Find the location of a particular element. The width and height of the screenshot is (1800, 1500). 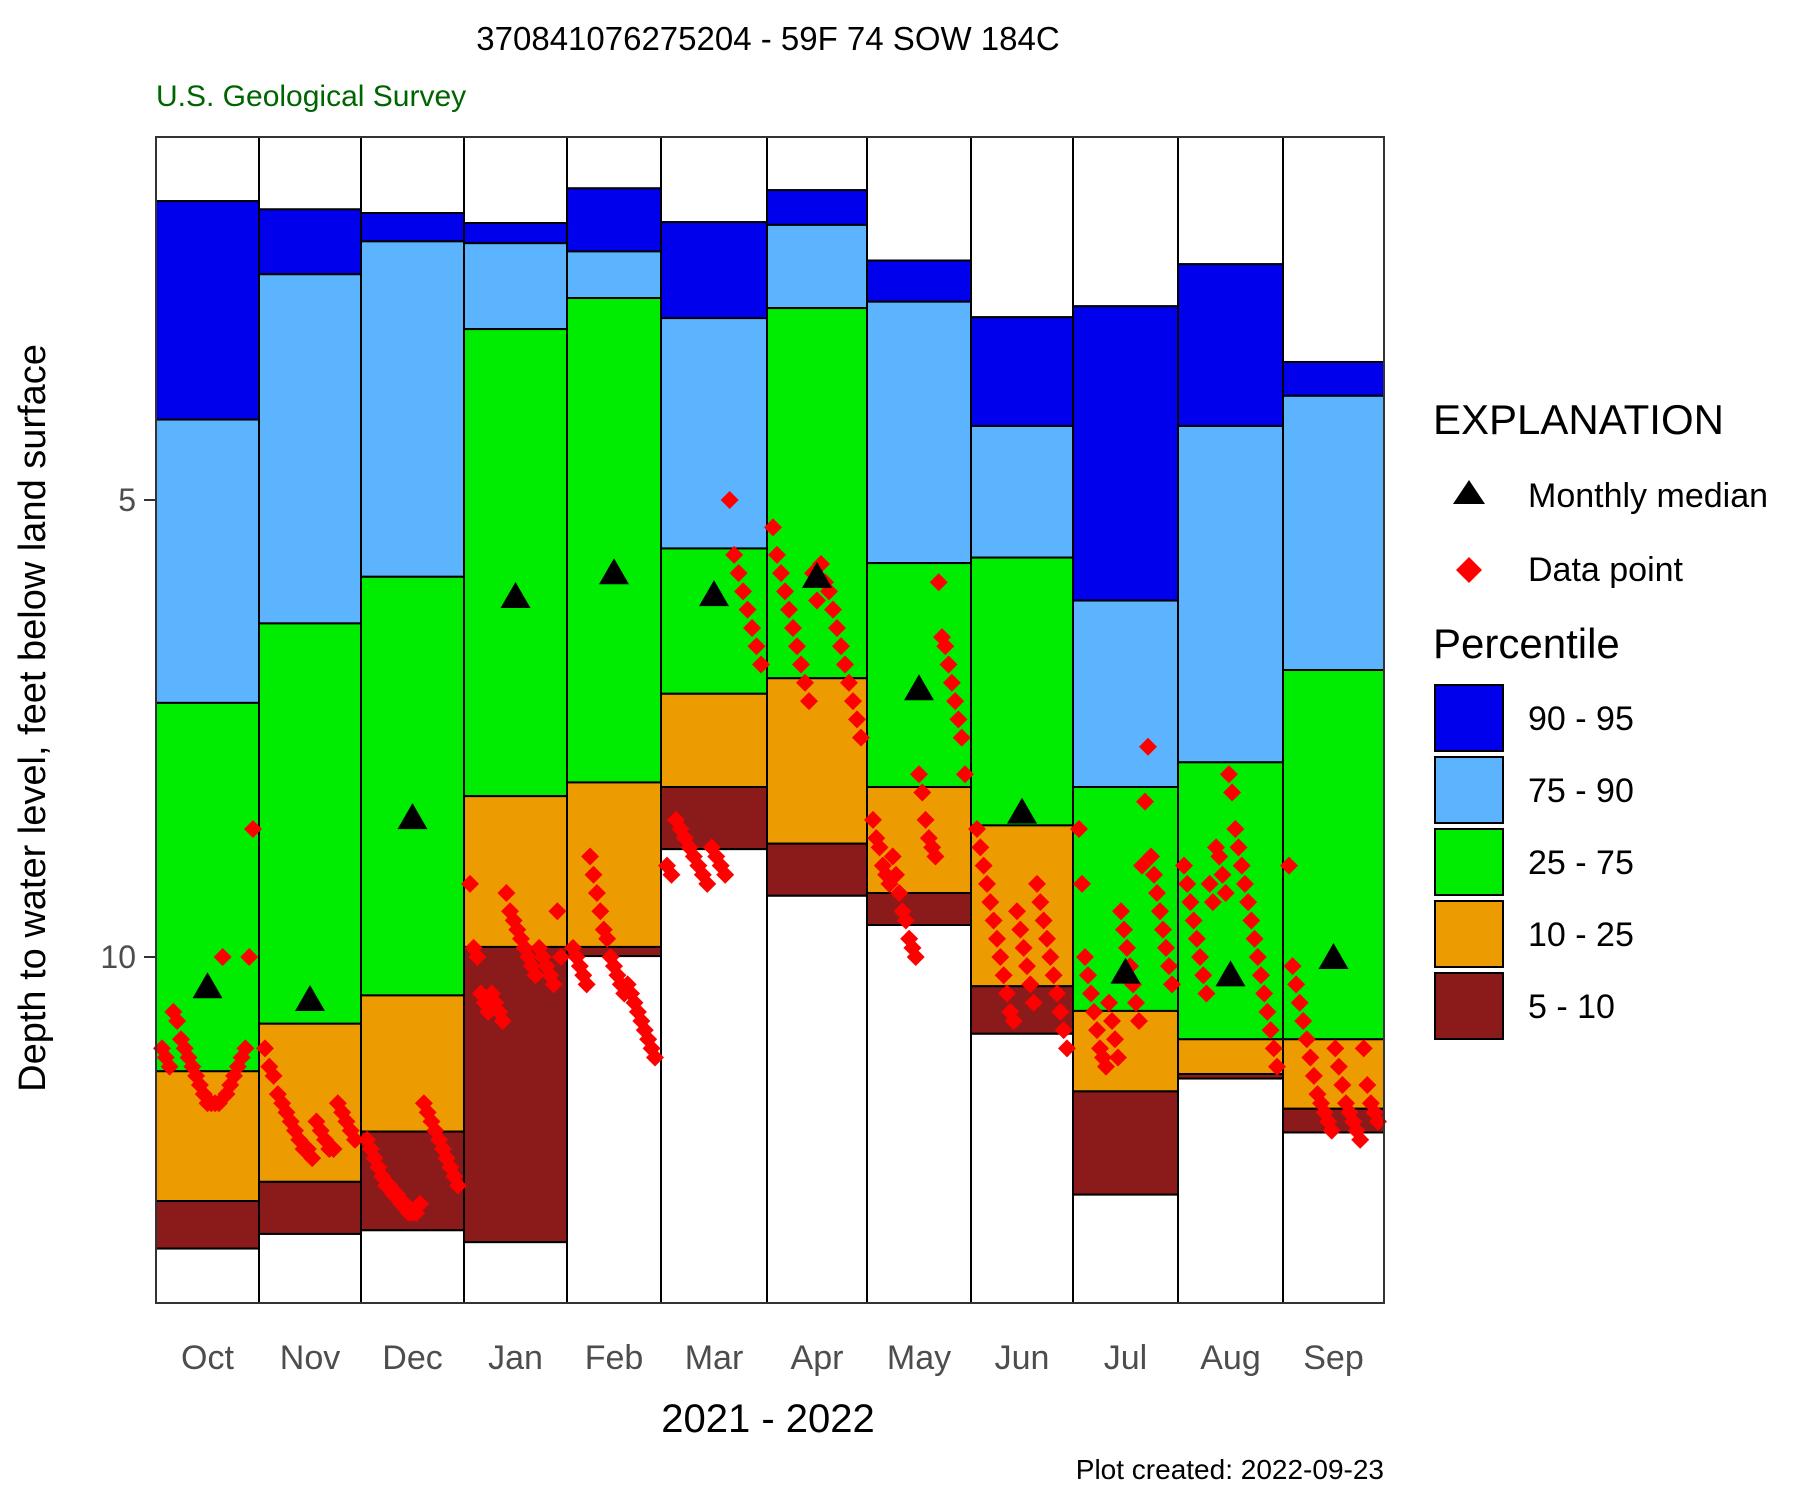

x-tick-label-nov: Nov is located at coordinates (310, 1358).